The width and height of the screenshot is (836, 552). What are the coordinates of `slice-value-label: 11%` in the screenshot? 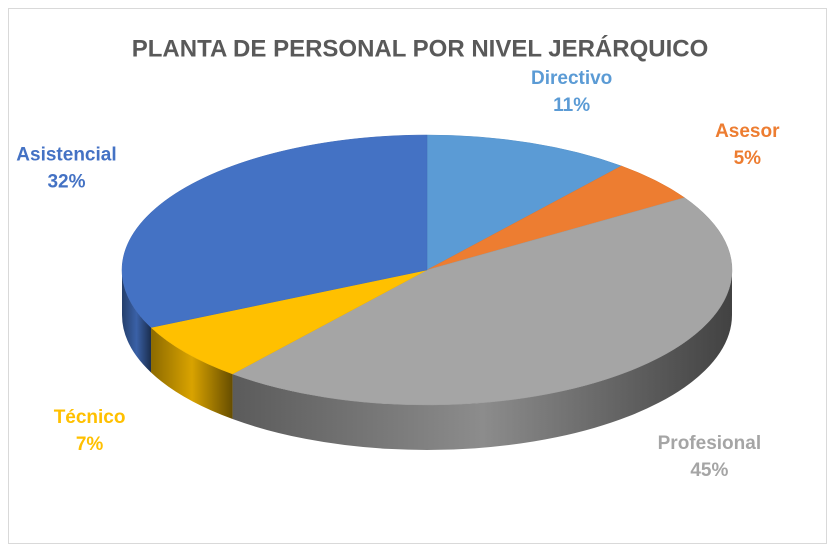 It's located at (571, 105).